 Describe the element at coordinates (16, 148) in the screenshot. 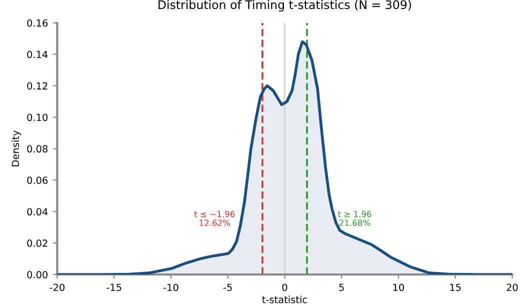

I see `y-axis-title: Density` at that location.